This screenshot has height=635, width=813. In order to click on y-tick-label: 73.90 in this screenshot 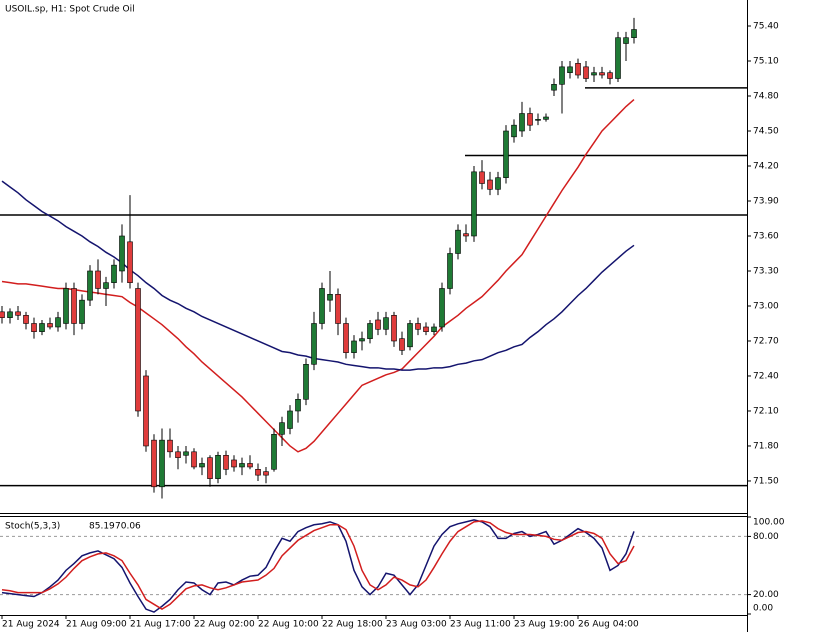, I will do `click(766, 201)`.